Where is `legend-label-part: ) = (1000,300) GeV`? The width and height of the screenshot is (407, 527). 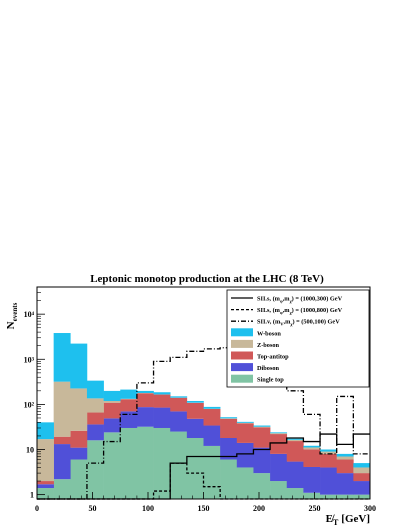
legend-label-part: ) = (1000,300) GeV is located at coordinates (317, 299).